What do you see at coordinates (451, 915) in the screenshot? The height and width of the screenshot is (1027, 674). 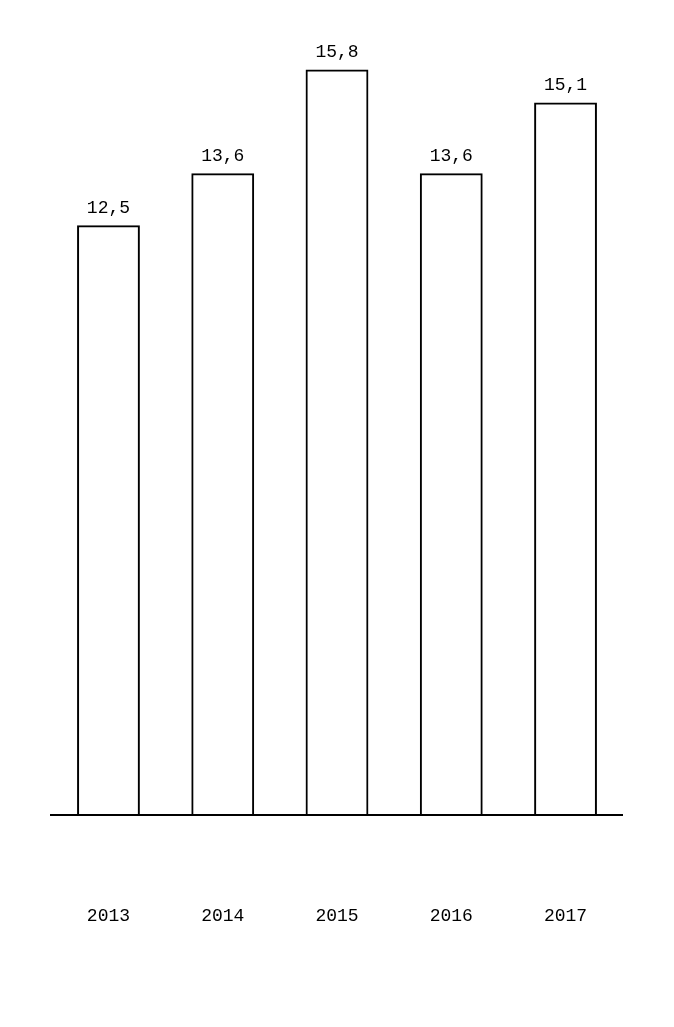 I see `x-tick-label: 2016` at bounding box center [451, 915].